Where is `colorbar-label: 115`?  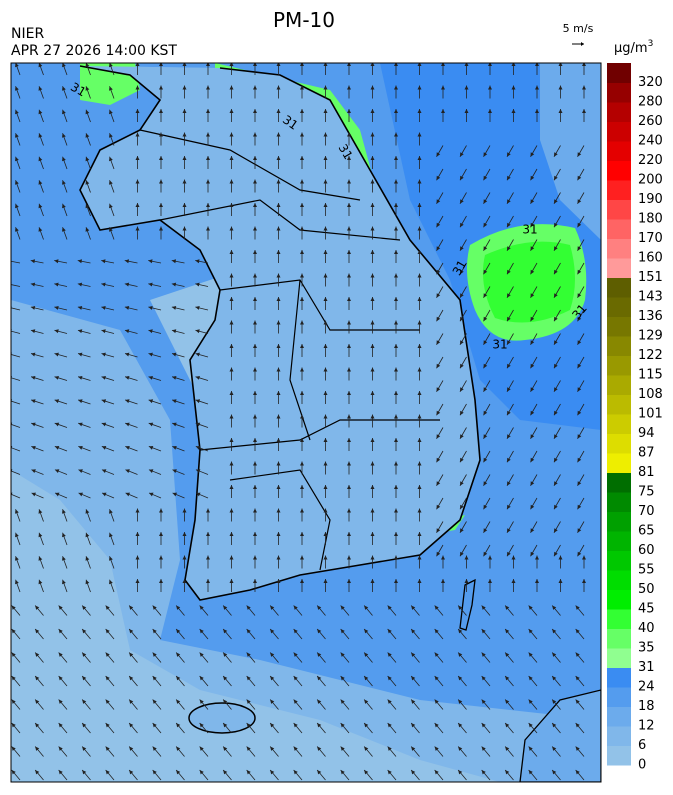
colorbar-label: 115 is located at coordinates (650, 375).